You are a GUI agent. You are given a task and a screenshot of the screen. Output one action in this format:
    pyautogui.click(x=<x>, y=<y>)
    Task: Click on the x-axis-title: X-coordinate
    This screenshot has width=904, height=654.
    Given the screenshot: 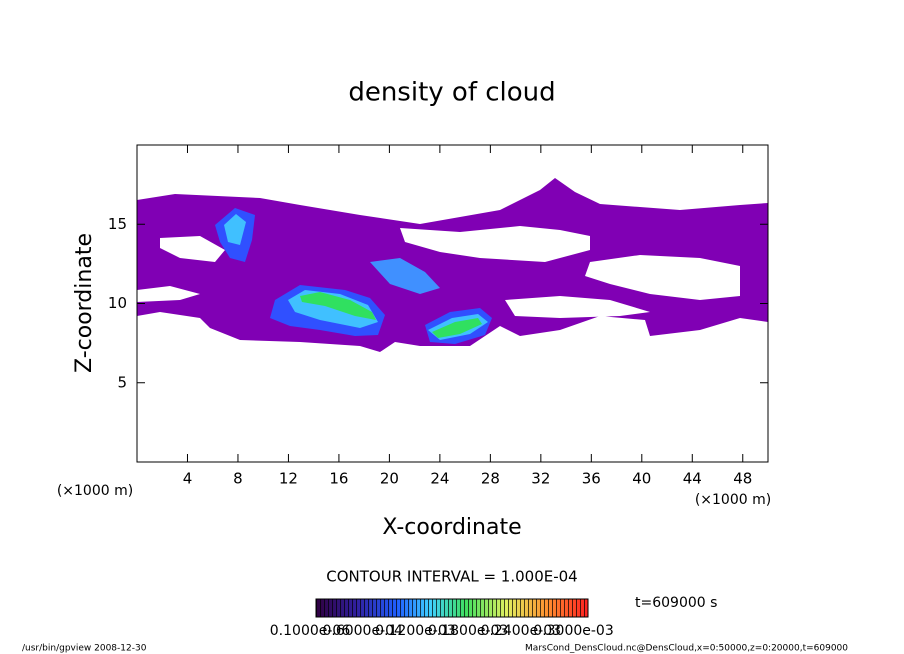 What is the action you would take?
    pyautogui.click(x=451, y=527)
    